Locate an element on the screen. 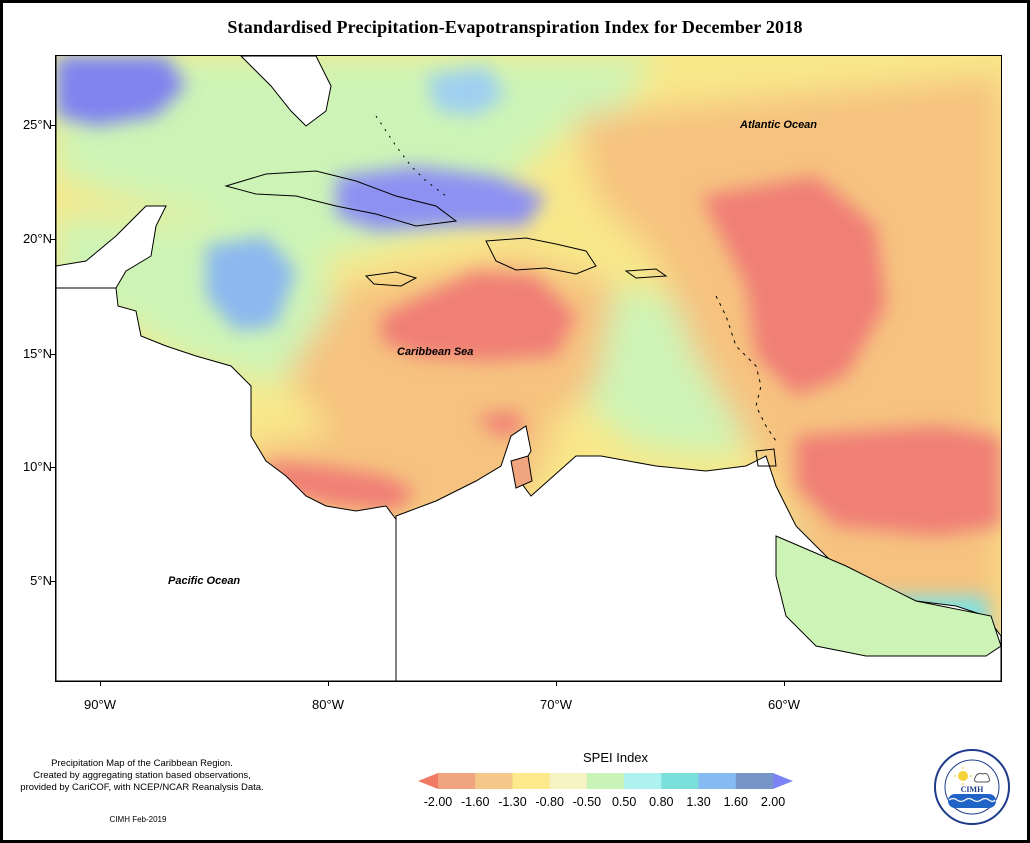 This screenshot has height=843, width=1030. legend-value-label: 2.00 is located at coordinates (773, 802).